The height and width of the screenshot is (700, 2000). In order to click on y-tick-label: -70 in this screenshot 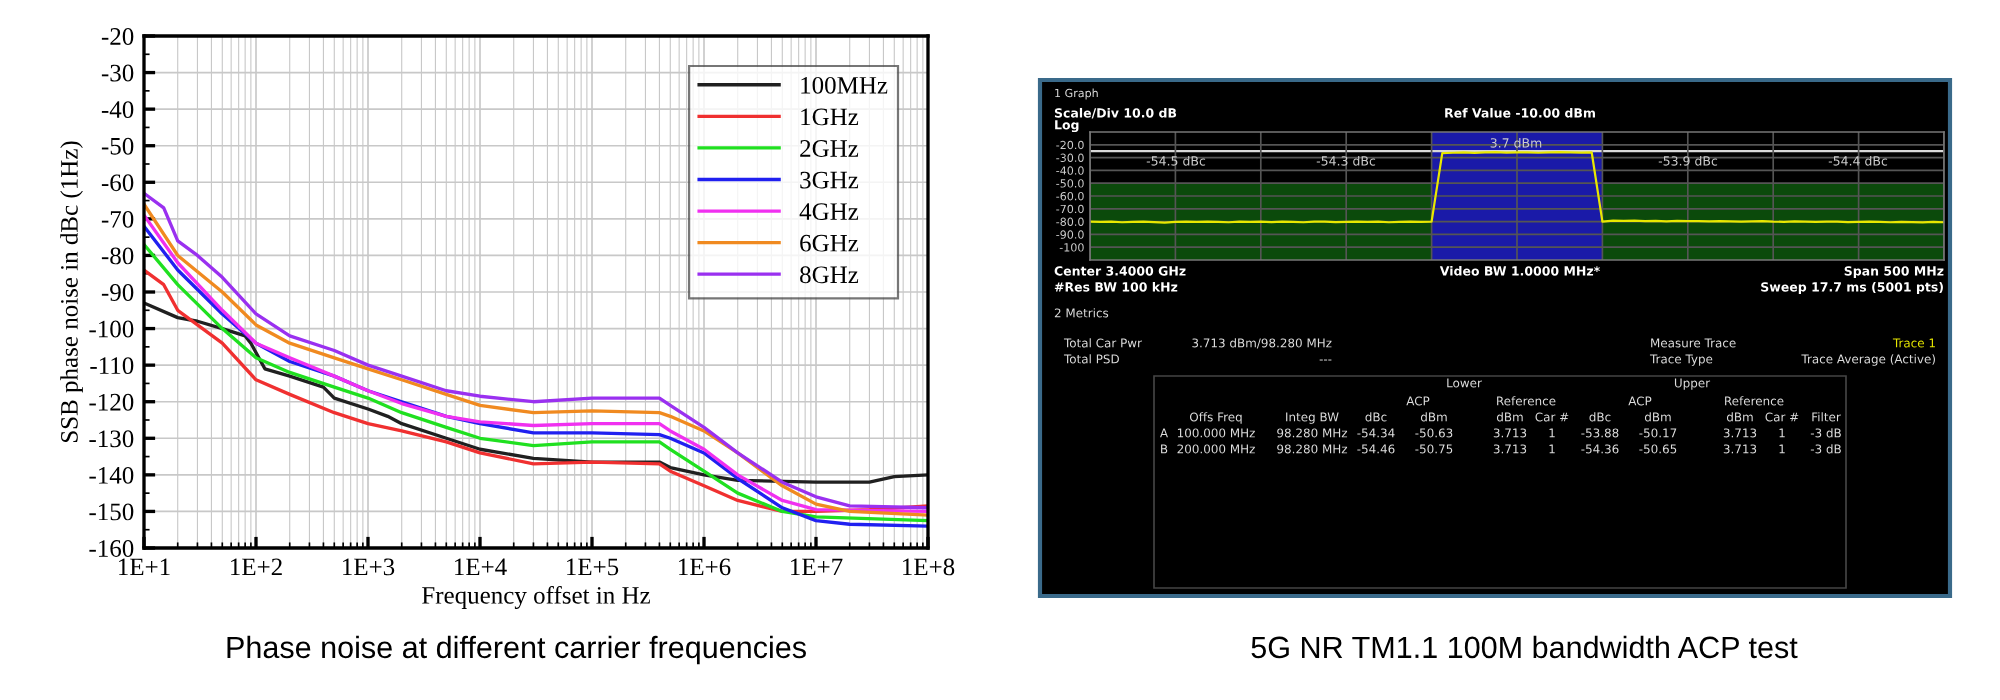, I will do `click(117, 219)`.